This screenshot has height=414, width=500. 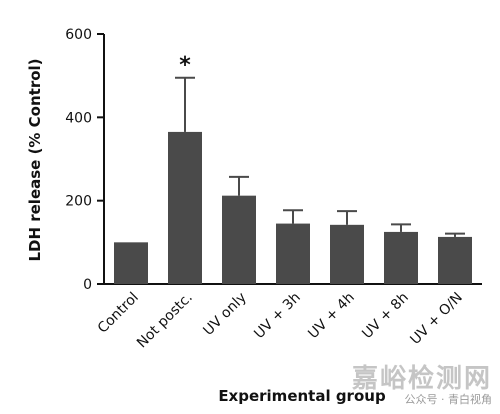 What do you see at coordinates (302, 396) in the screenshot?
I see `x-axis-title: Experimental group` at bounding box center [302, 396].